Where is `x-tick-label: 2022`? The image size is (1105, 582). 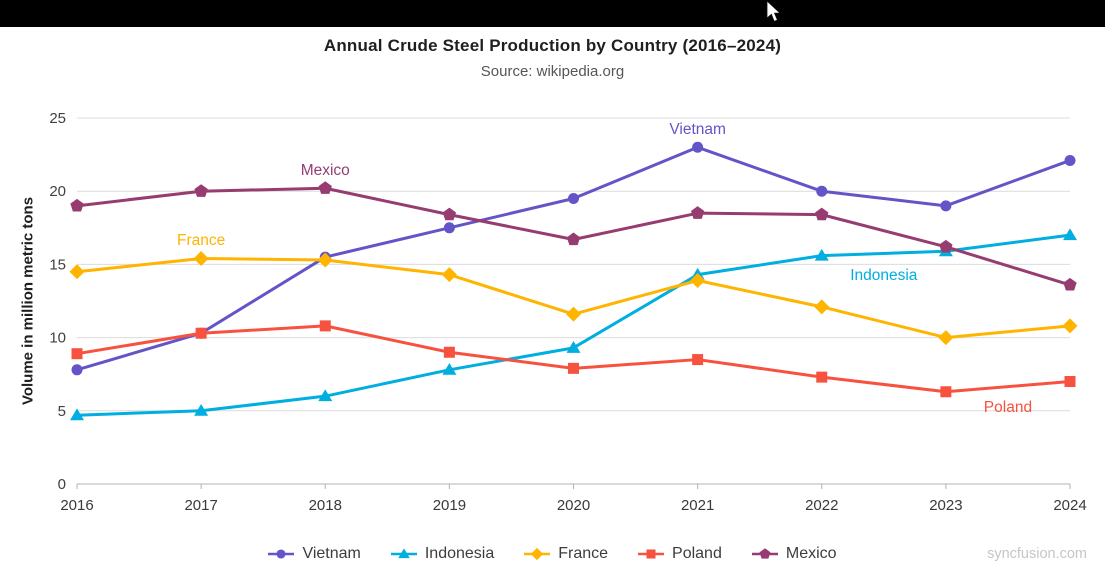 x-tick-label: 2022 is located at coordinates (821, 505).